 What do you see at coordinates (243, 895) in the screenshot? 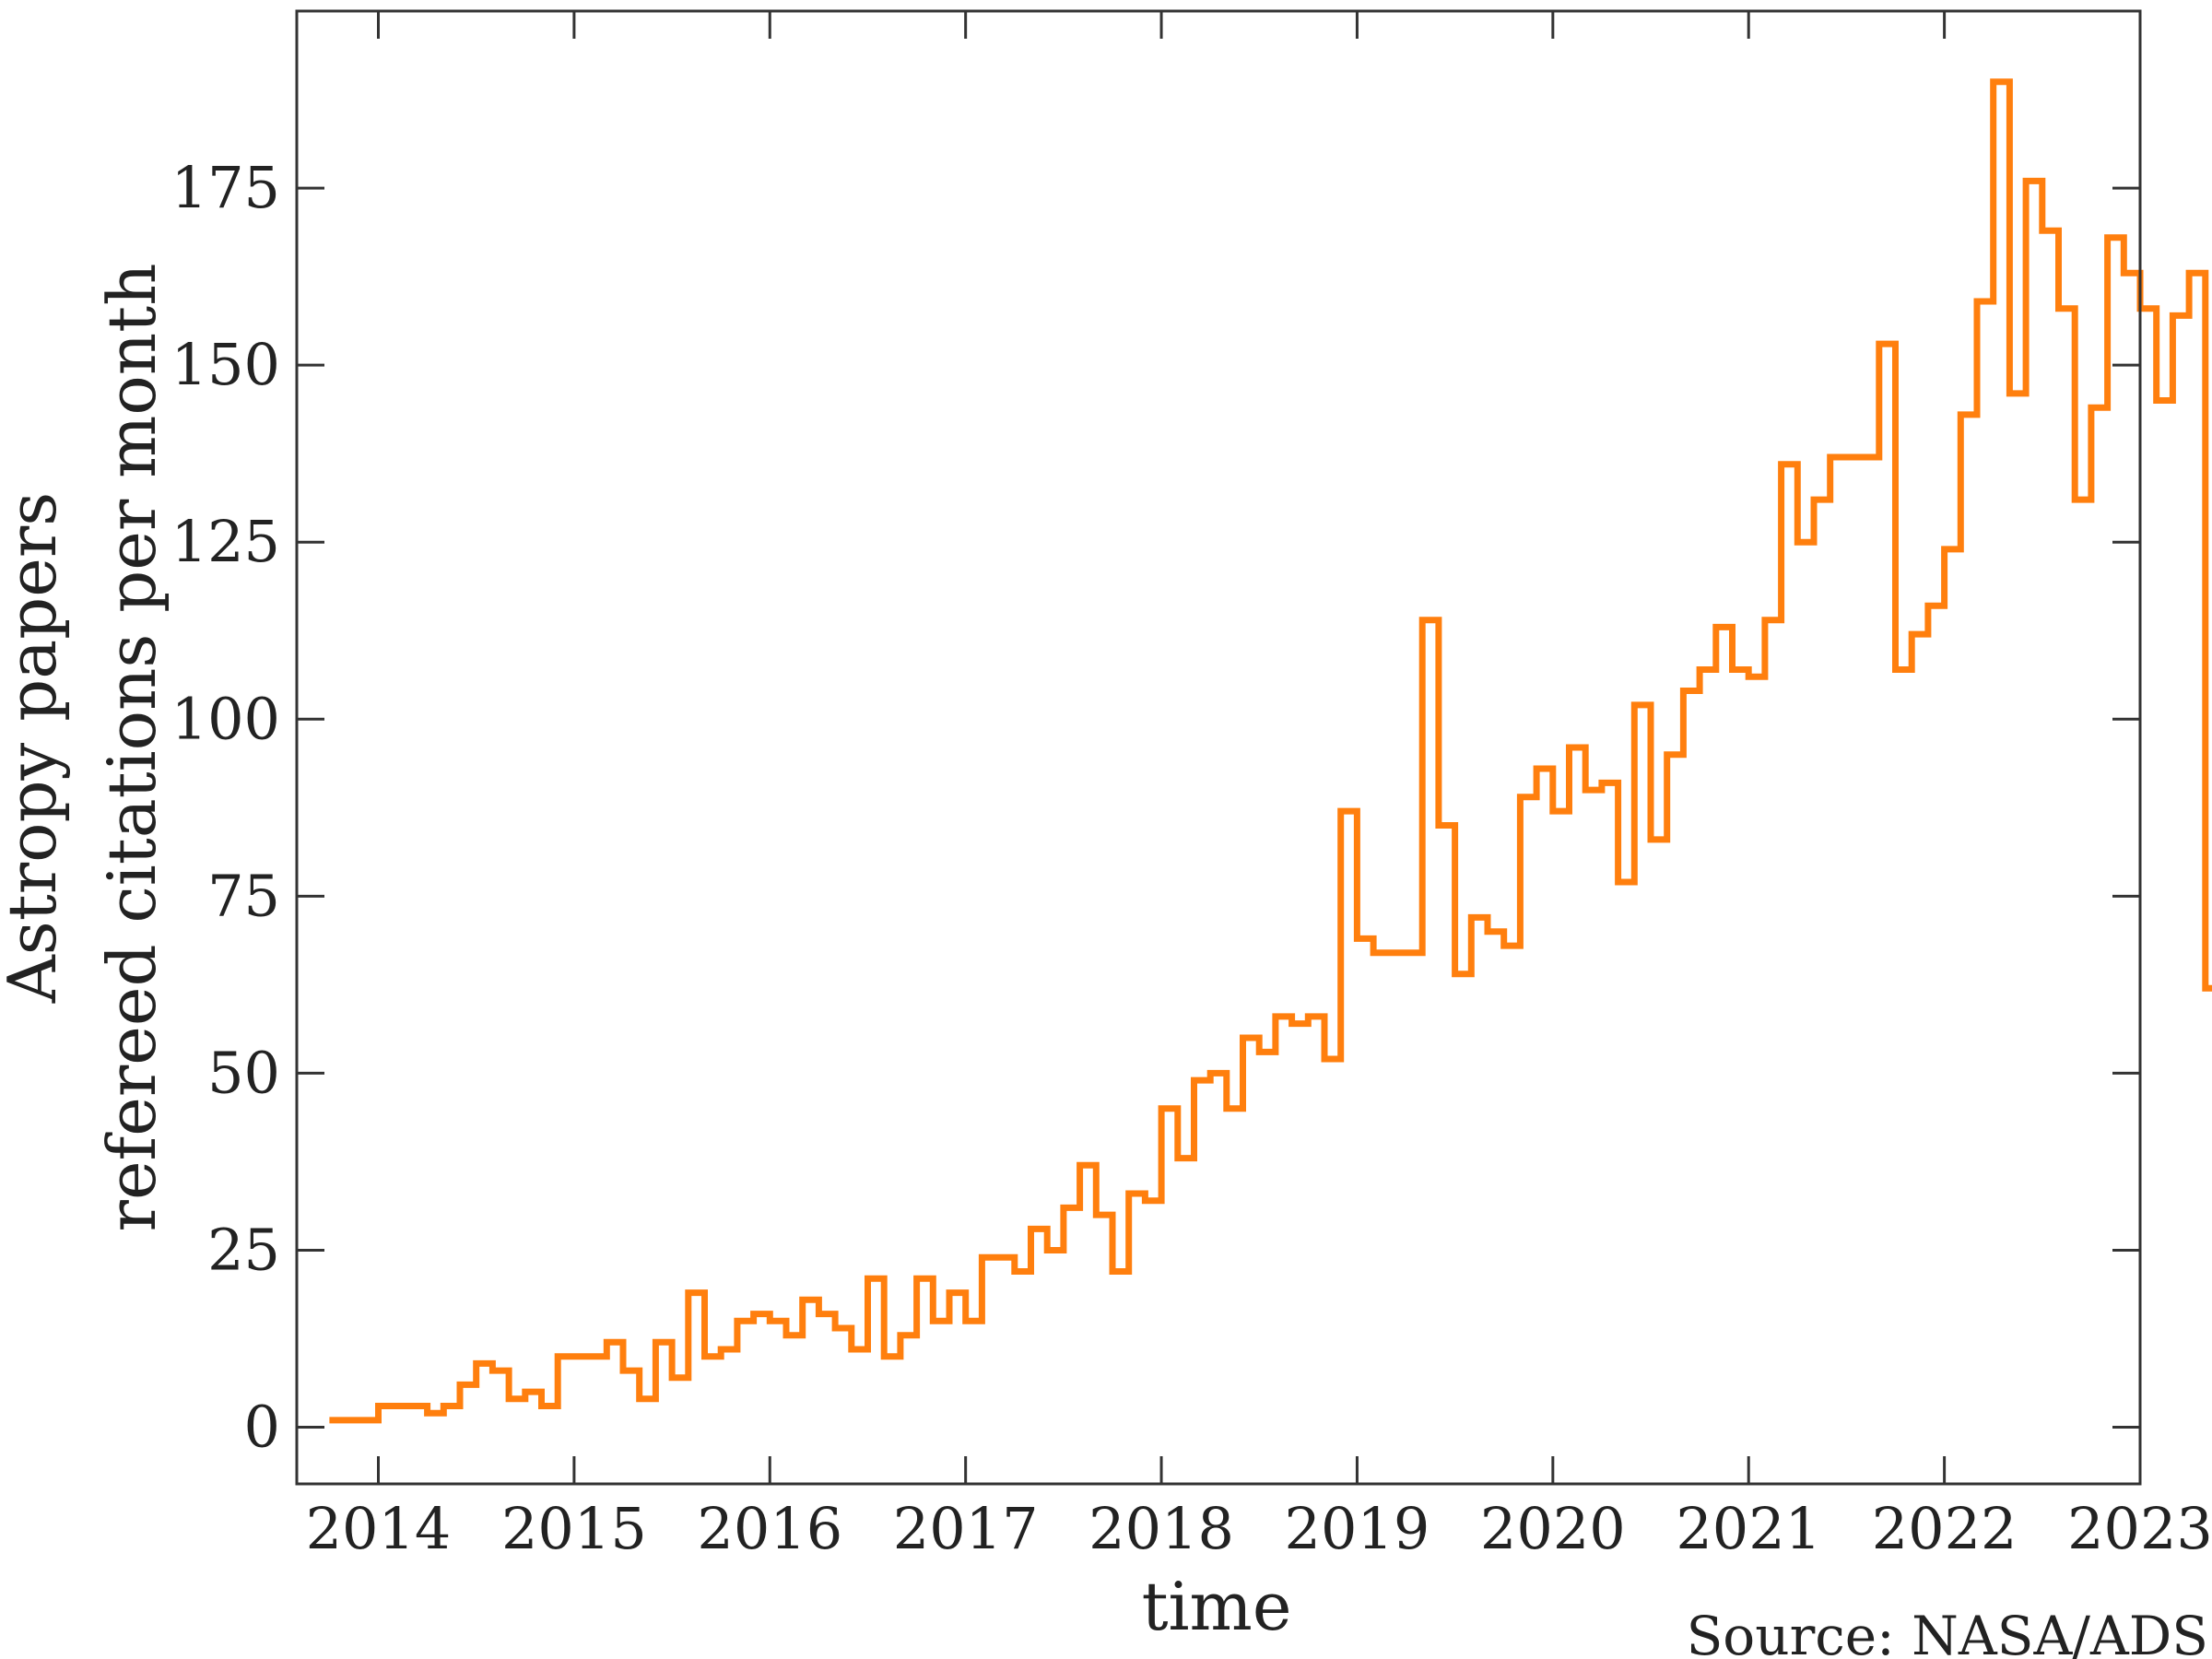
I see `y-tick-label: 75` at bounding box center [243, 895].